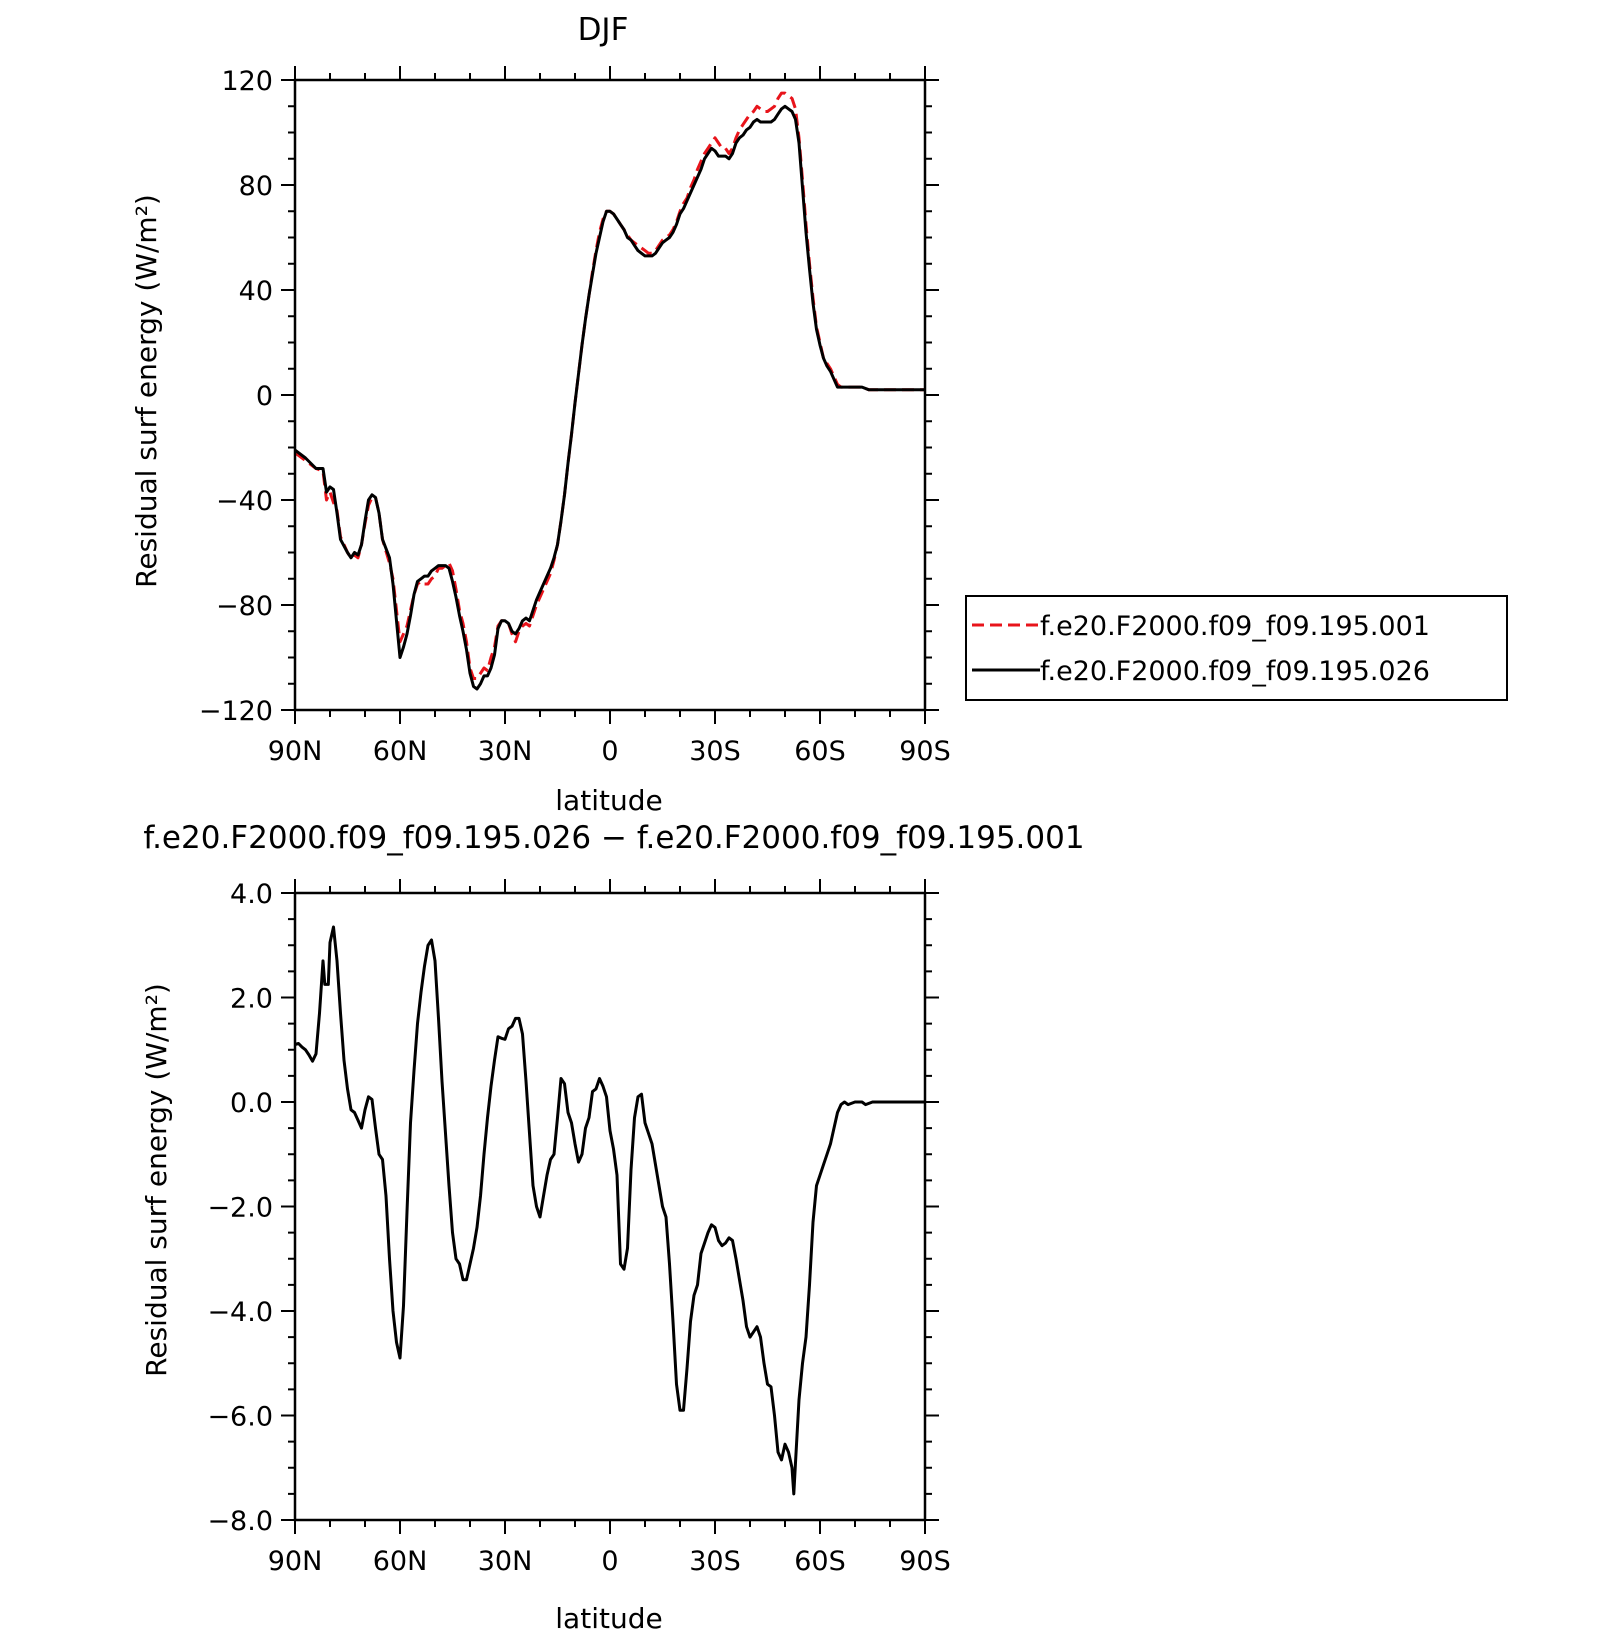  Describe the element at coordinates (608, 1618) in the screenshot. I see `bottom-x-axis-label: latitude` at that location.